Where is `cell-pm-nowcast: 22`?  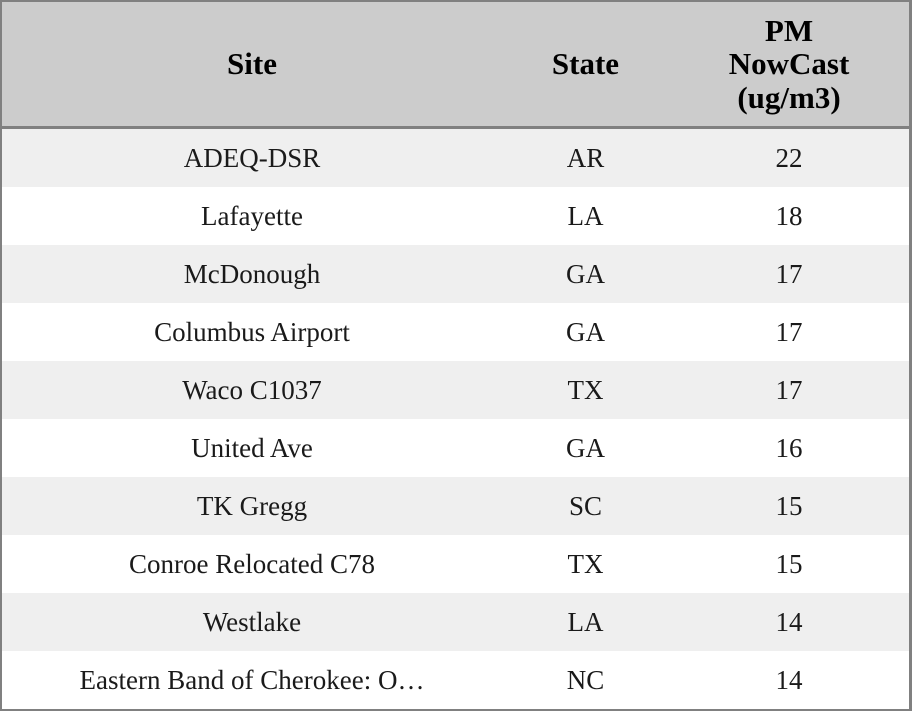
cell-pm-nowcast: 22 is located at coordinates (789, 157).